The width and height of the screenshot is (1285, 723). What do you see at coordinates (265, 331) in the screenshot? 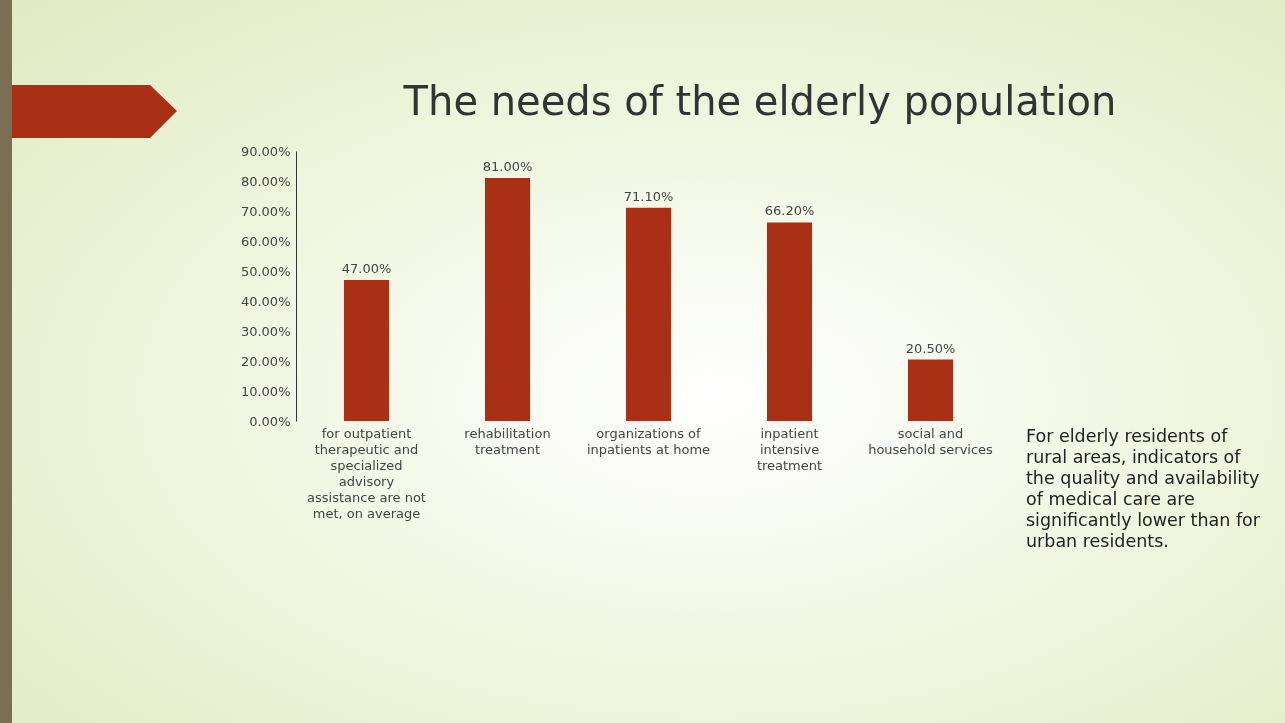
I see `y-tick-label: 30.00%` at bounding box center [265, 331].